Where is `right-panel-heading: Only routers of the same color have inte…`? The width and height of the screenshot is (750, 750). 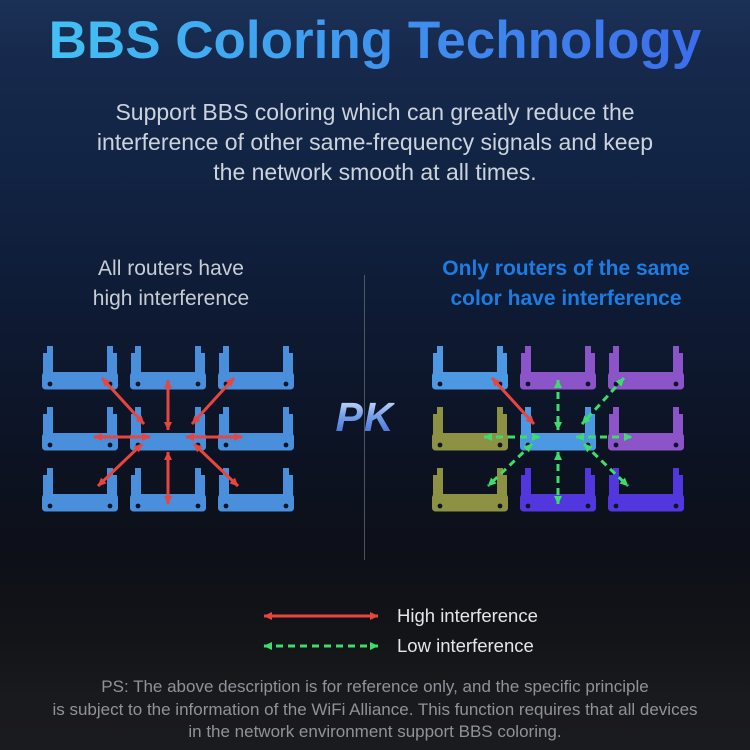
right-panel-heading: Only routers of the same color have inte… is located at coordinates (566, 284).